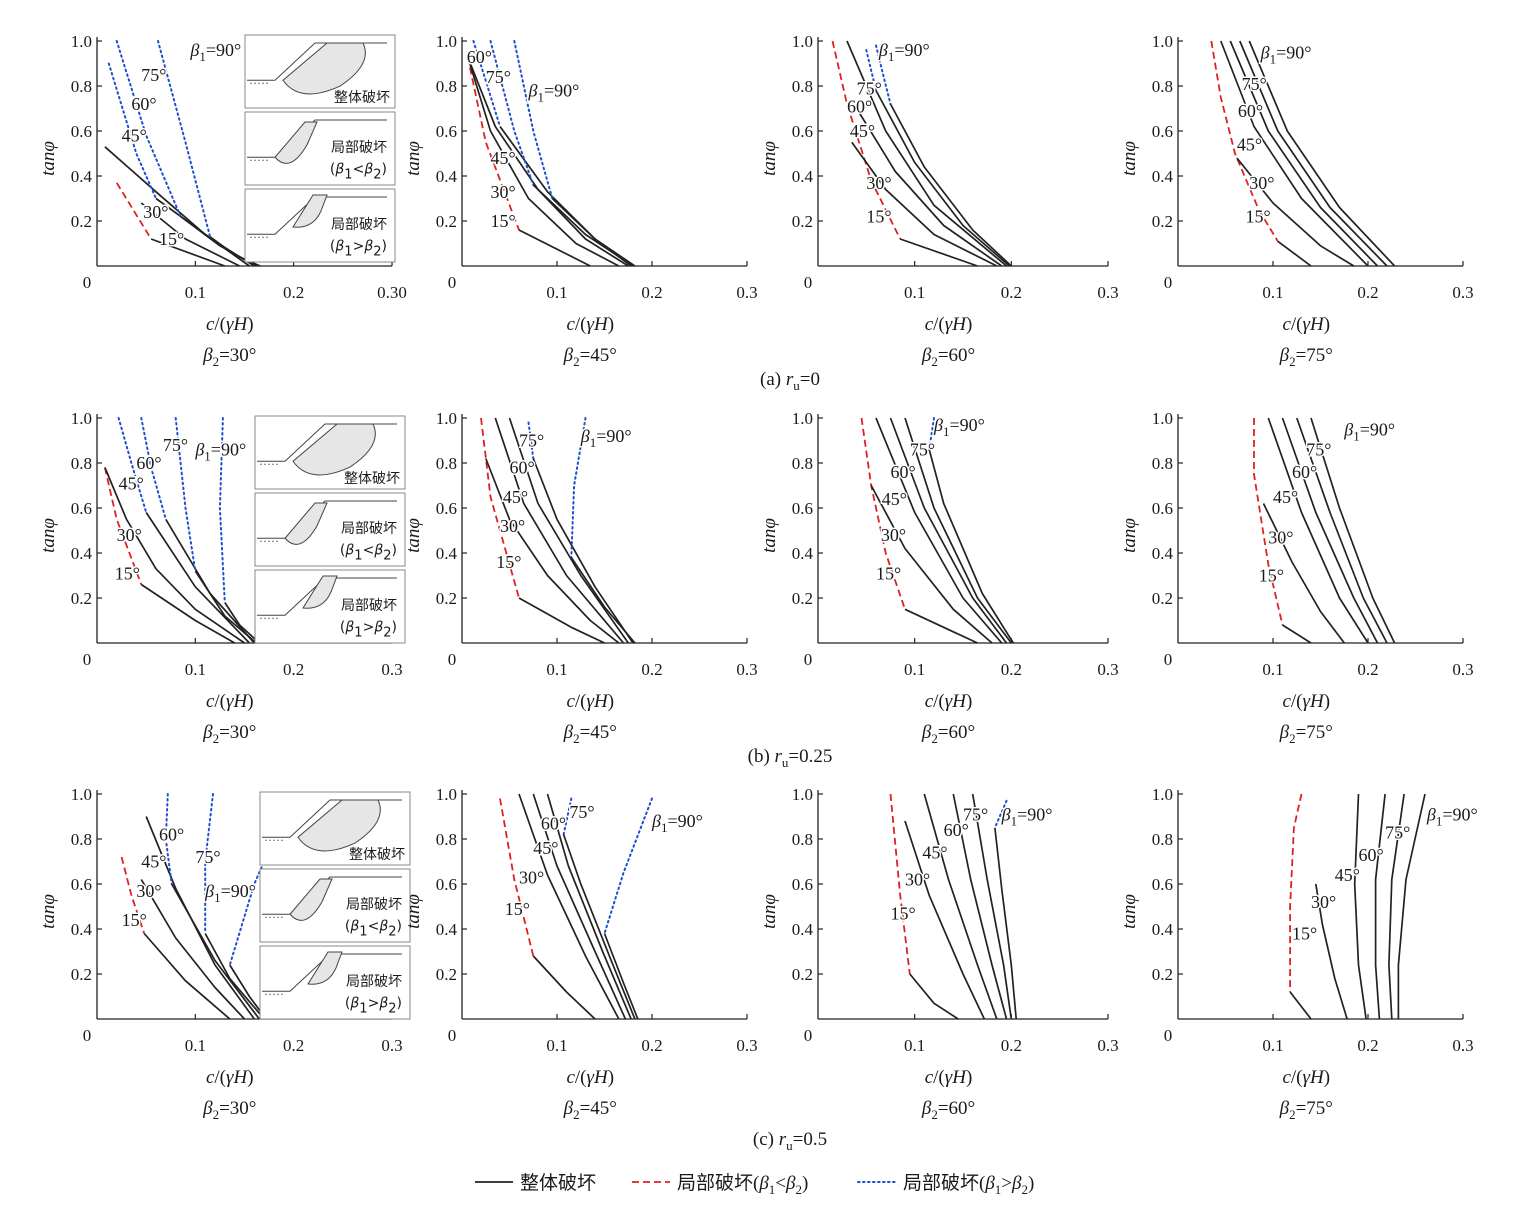 This screenshot has height=1209, width=1528. I want to click on panel-subtitle: β2​=45°, so click(590, 734).